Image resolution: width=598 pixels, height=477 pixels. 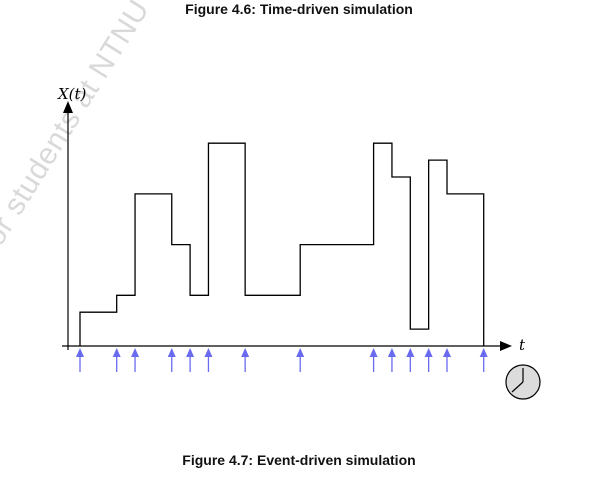 What do you see at coordinates (506, 346) in the screenshot?
I see `x-axis-arrowhead` at bounding box center [506, 346].